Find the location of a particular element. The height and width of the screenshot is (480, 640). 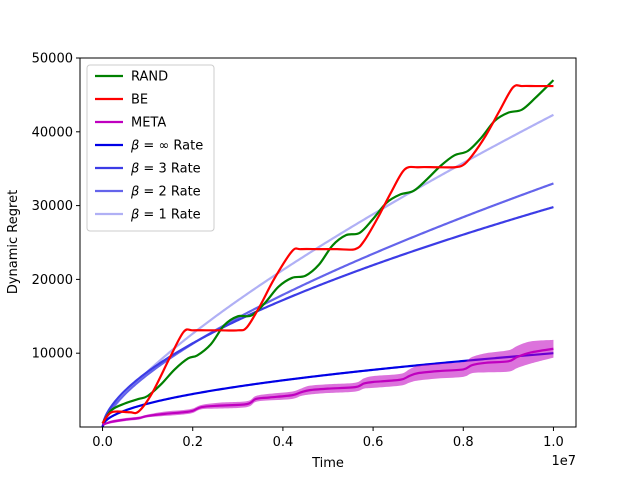

legend-label-beta-3-rate: β = 3 Rate is located at coordinates (165, 169).